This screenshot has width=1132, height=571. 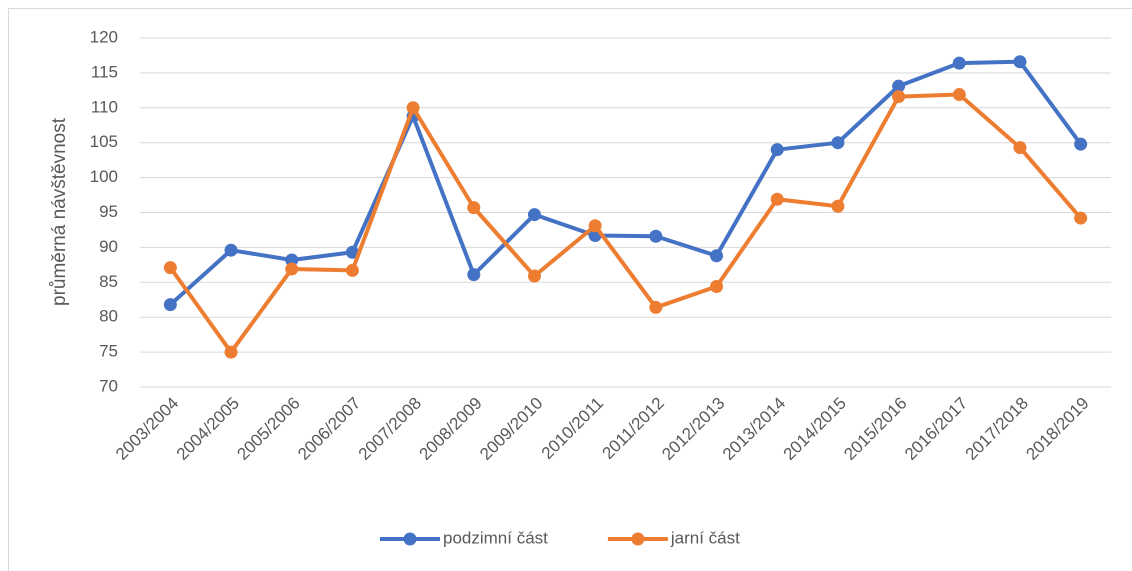 What do you see at coordinates (1057, 429) in the screenshot?
I see `x-tick-label: 2018/2019` at bounding box center [1057, 429].